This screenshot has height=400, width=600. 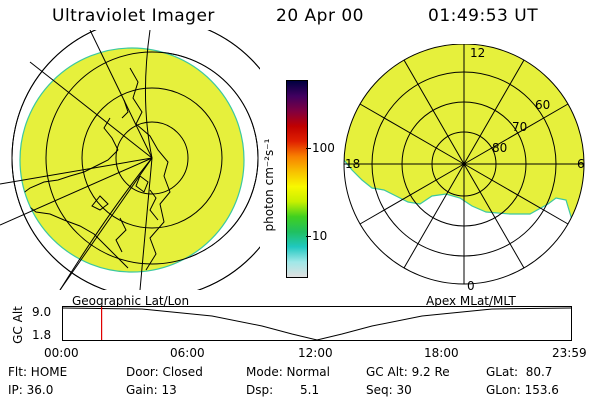 I want to click on gain-status: Gain: 13, so click(x=151, y=390).